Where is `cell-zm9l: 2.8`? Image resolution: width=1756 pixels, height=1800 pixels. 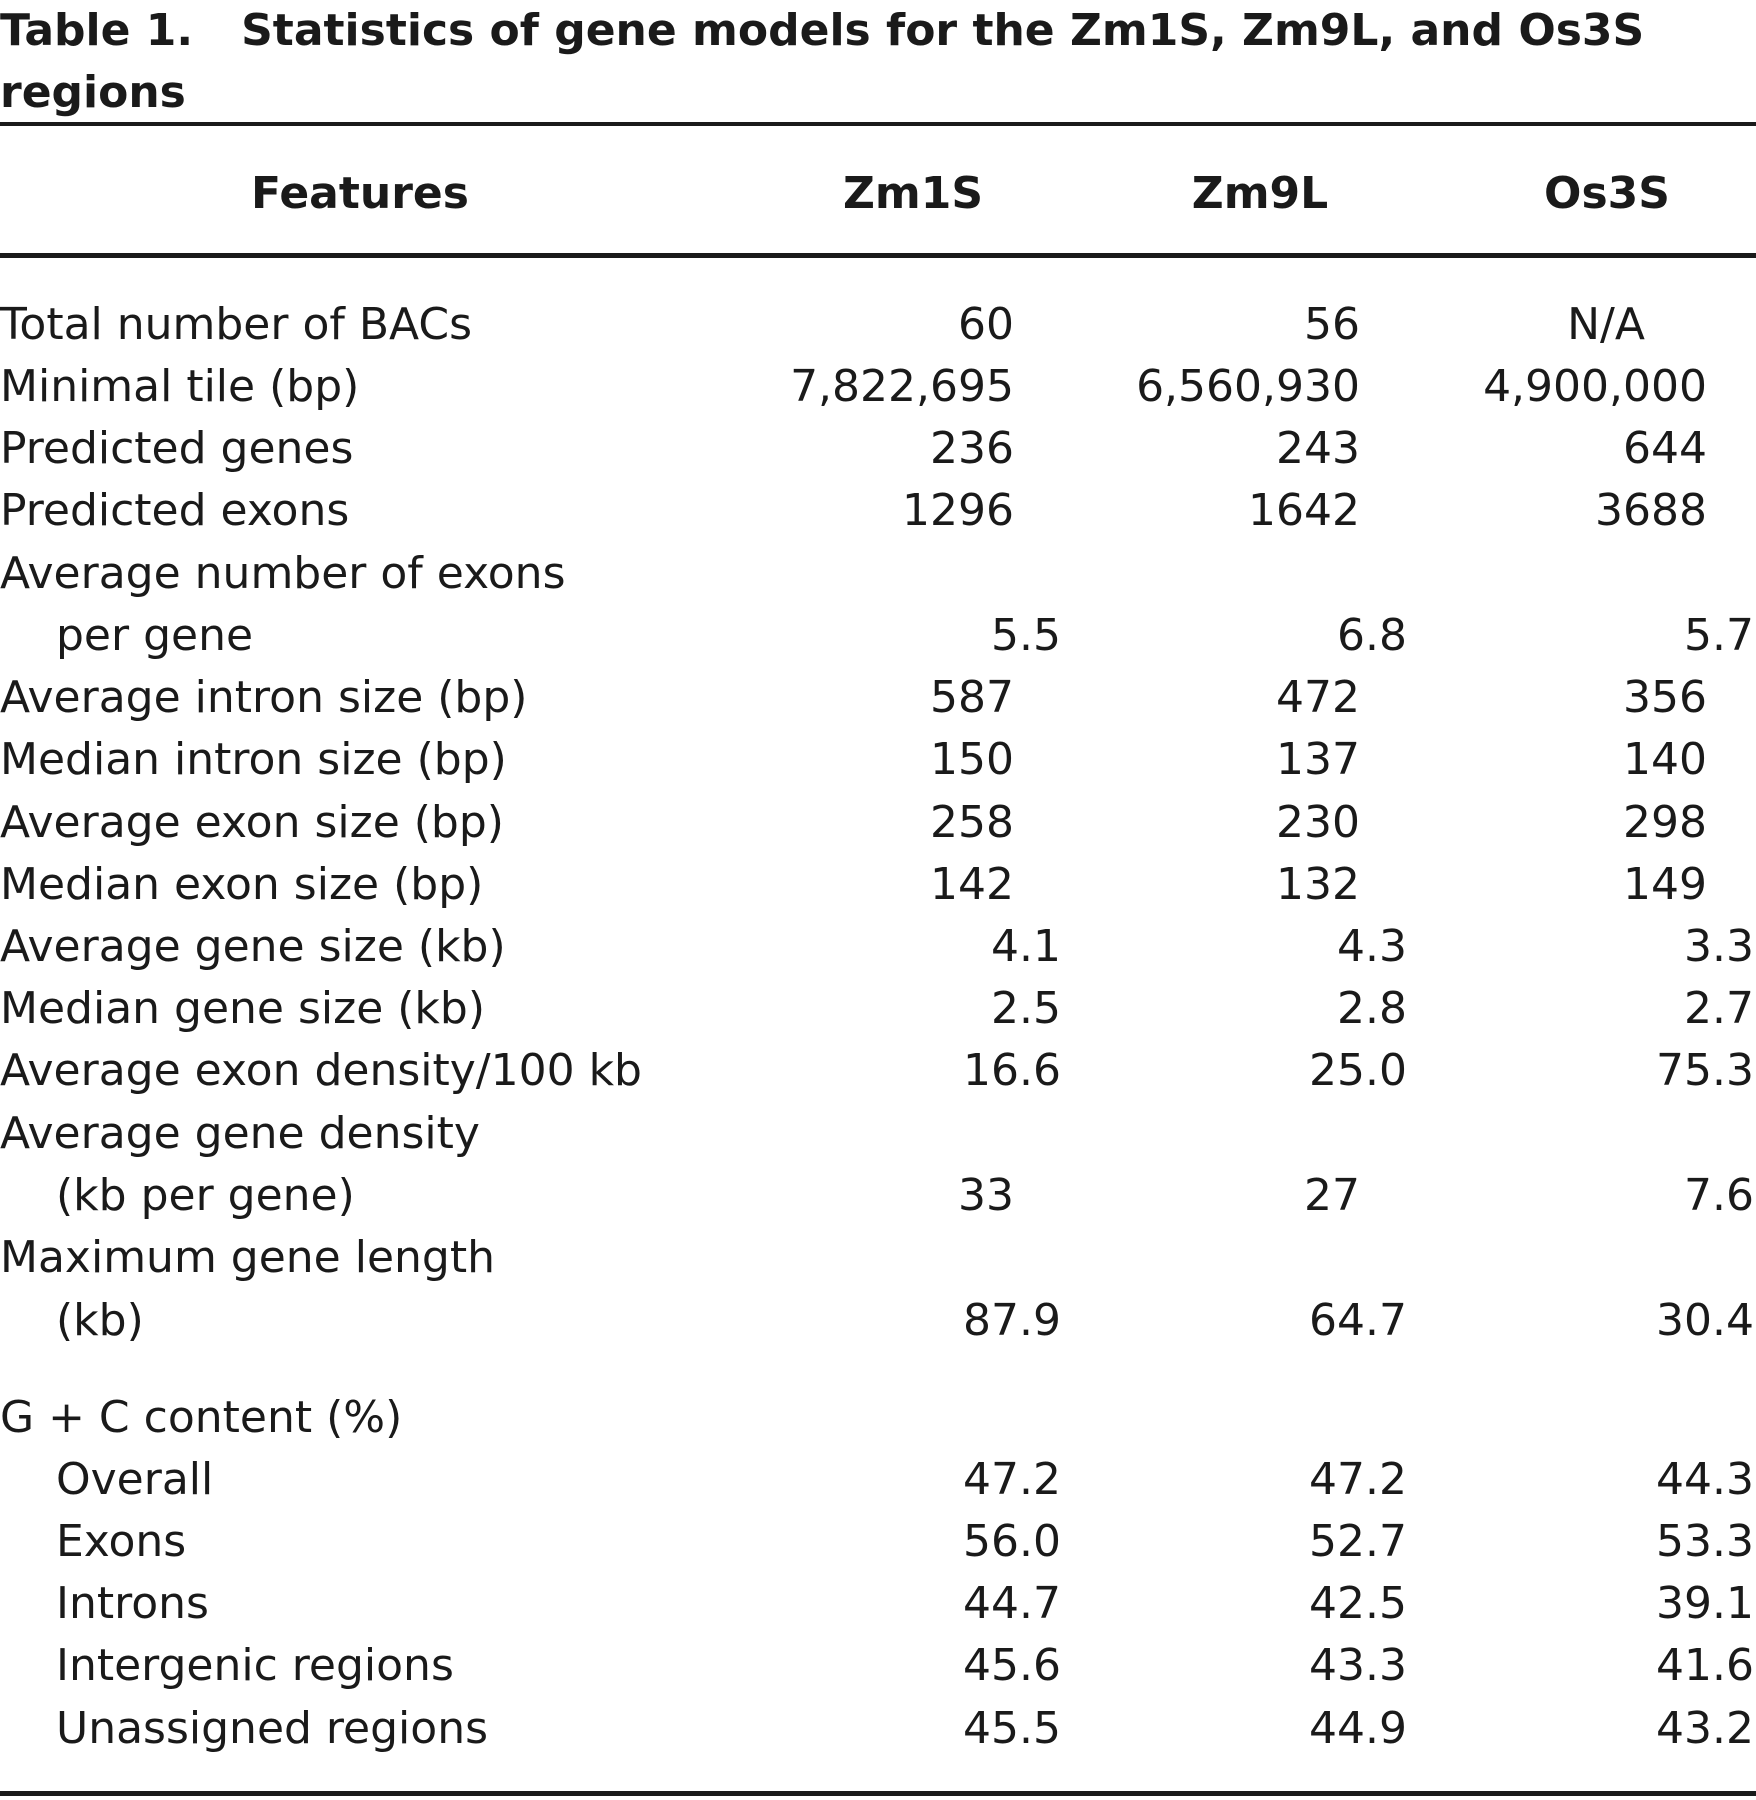
cell-zm9l: 2.8 is located at coordinates (1372, 1008).